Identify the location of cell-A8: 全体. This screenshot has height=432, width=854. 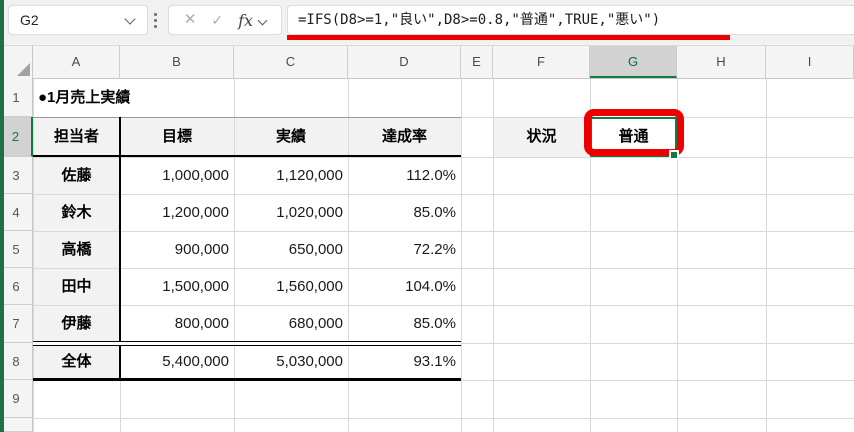
(76, 361).